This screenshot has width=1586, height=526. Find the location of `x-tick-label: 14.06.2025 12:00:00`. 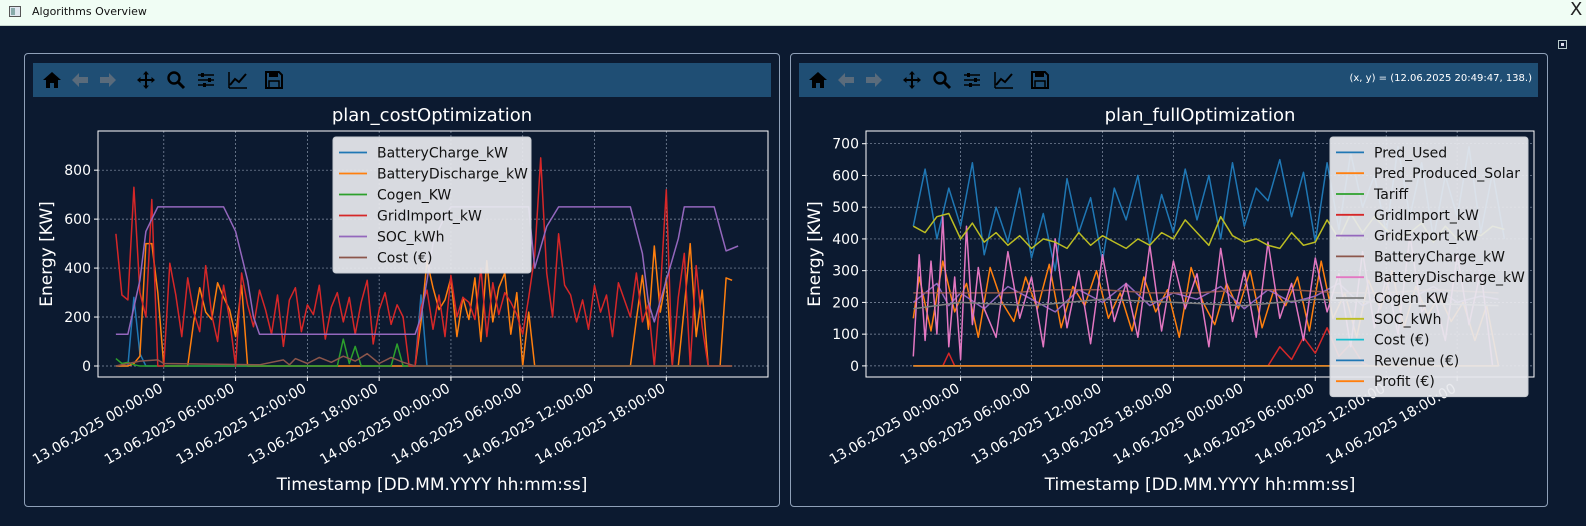

x-tick-label: 14.06.2025 12:00:00 is located at coordinates (529, 425).